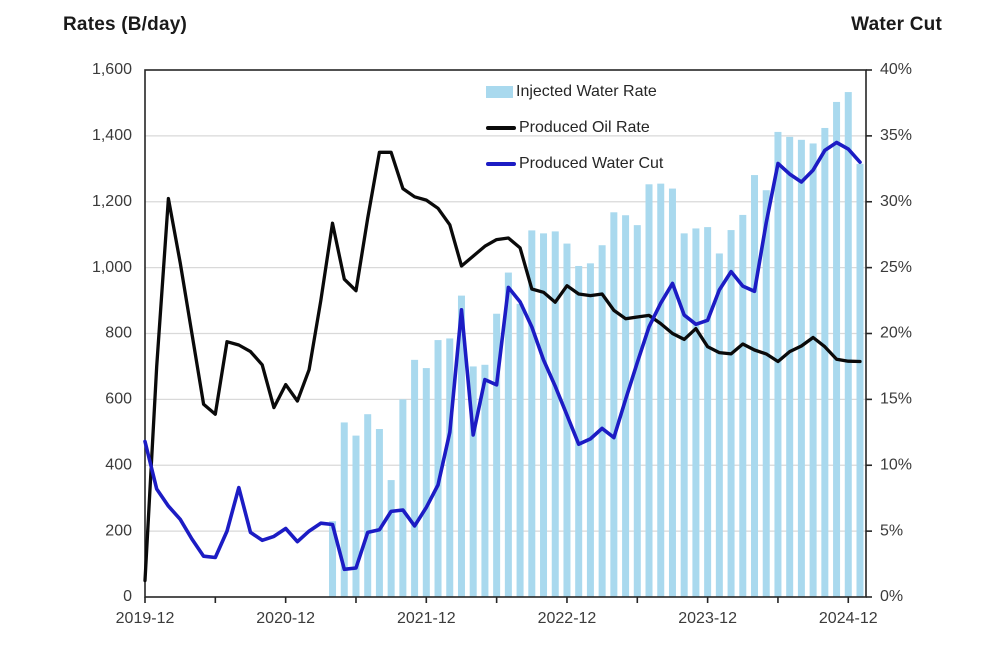 The image size is (1000, 667). I want to click on svg-text: 2022-12, so click(567, 618).